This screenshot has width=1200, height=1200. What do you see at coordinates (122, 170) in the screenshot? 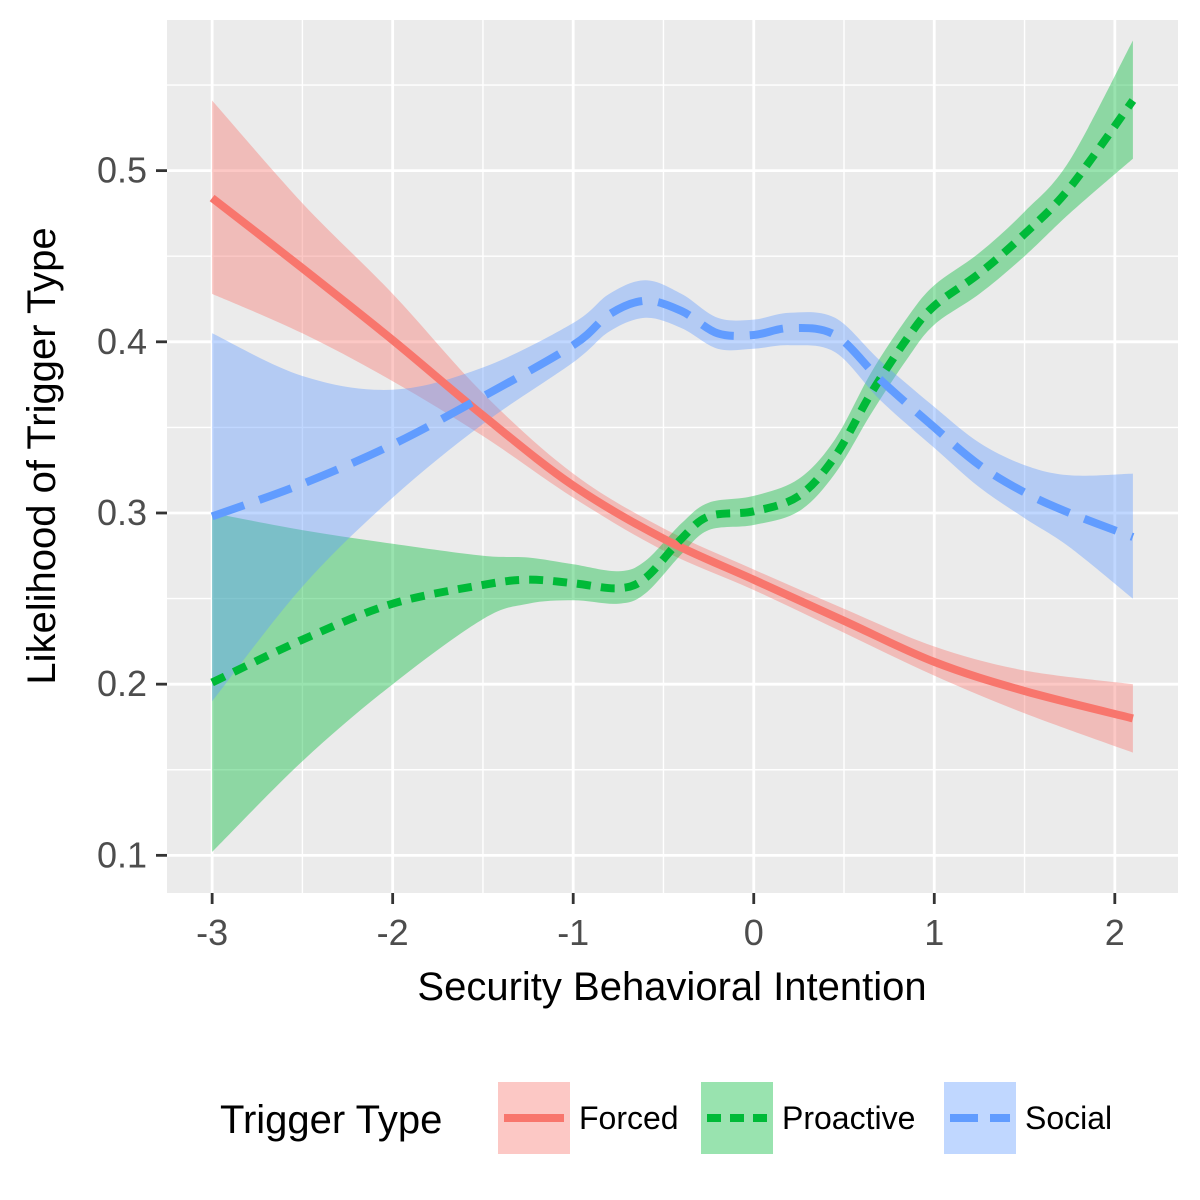
I see `y-tick-label: 0.5` at bounding box center [122, 170].